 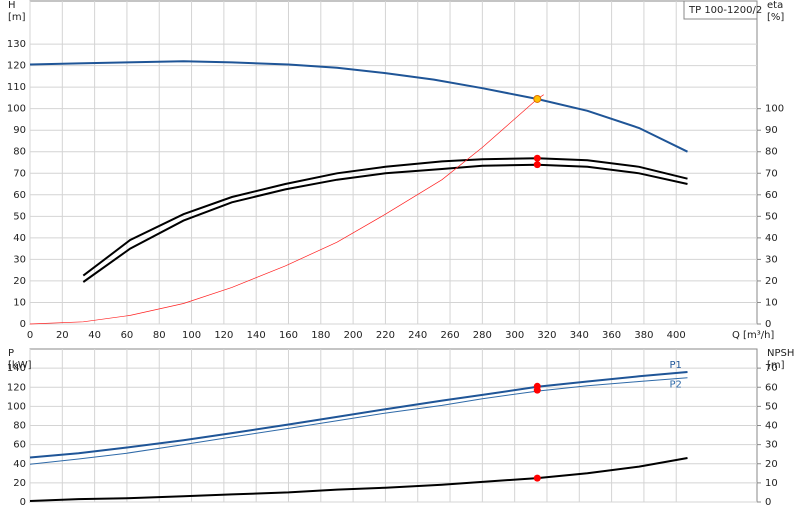 What do you see at coordinates (19, 130) in the screenshot?
I see `y-tick-label: 90` at bounding box center [19, 130].